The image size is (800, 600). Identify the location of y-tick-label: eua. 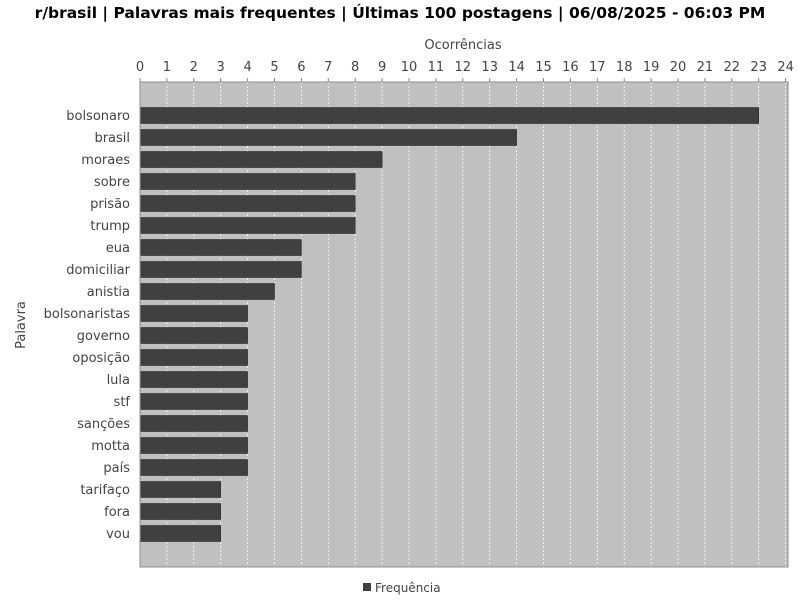
(118, 248).